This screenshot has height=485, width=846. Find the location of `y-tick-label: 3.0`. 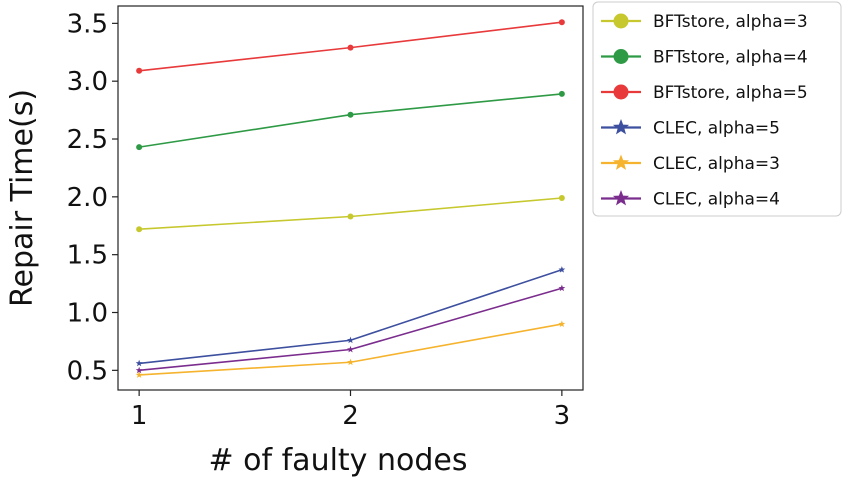

y-tick-label: 3.0 is located at coordinates (87, 82).